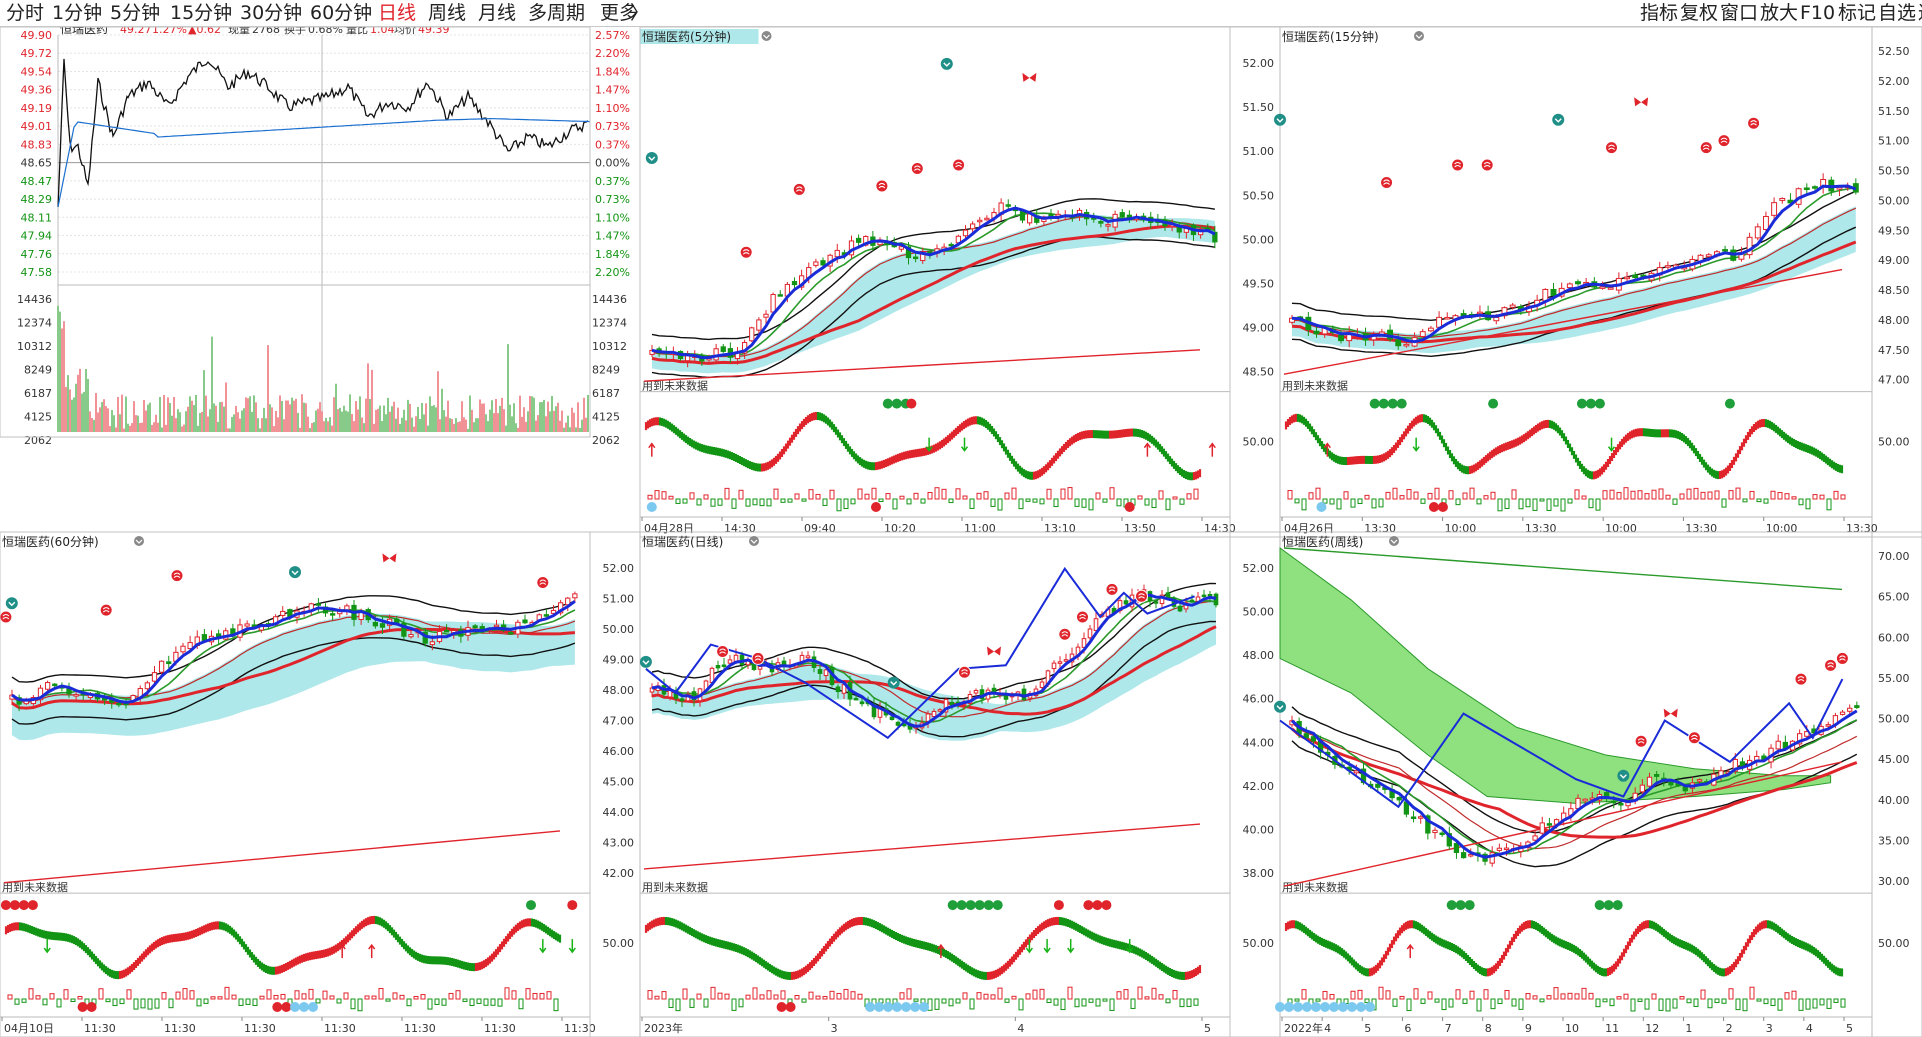 The height and width of the screenshot is (1037, 1922). What do you see at coordinates (557, 13) in the screenshot?
I see `period-tab-9: 多周期` at bounding box center [557, 13].